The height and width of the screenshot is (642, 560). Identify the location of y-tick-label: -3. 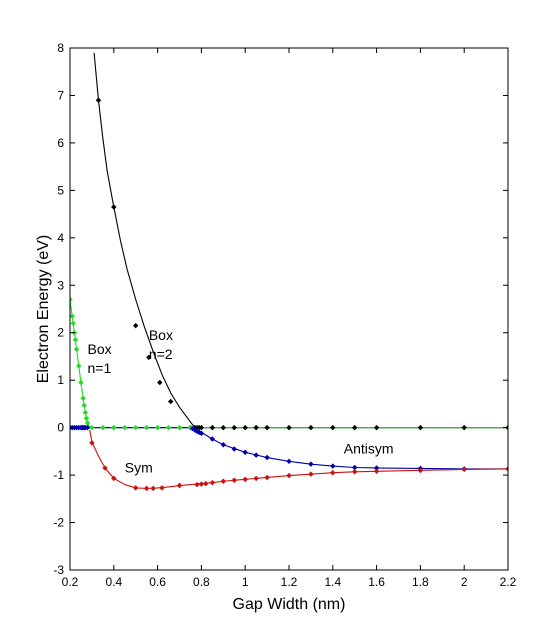
(58, 570).